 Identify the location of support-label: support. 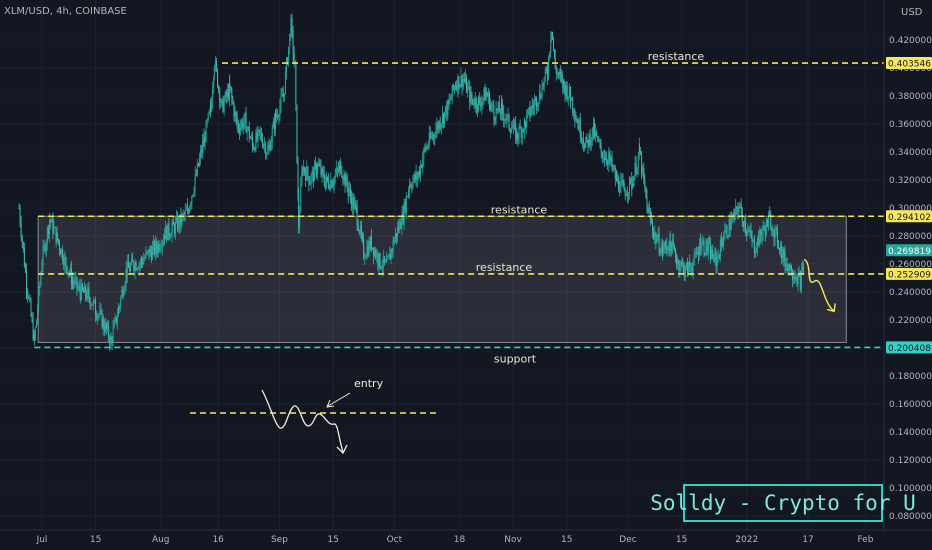
(515, 358).